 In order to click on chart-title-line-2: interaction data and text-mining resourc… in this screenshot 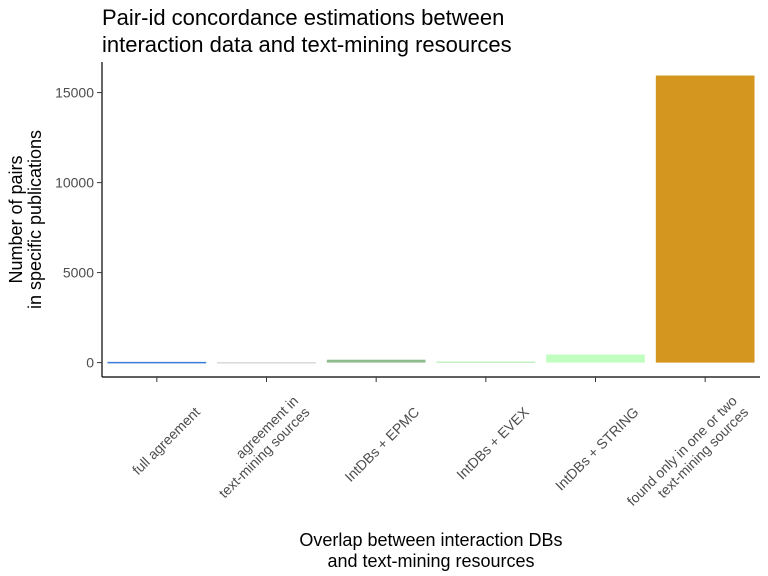, I will do `click(307, 44)`.